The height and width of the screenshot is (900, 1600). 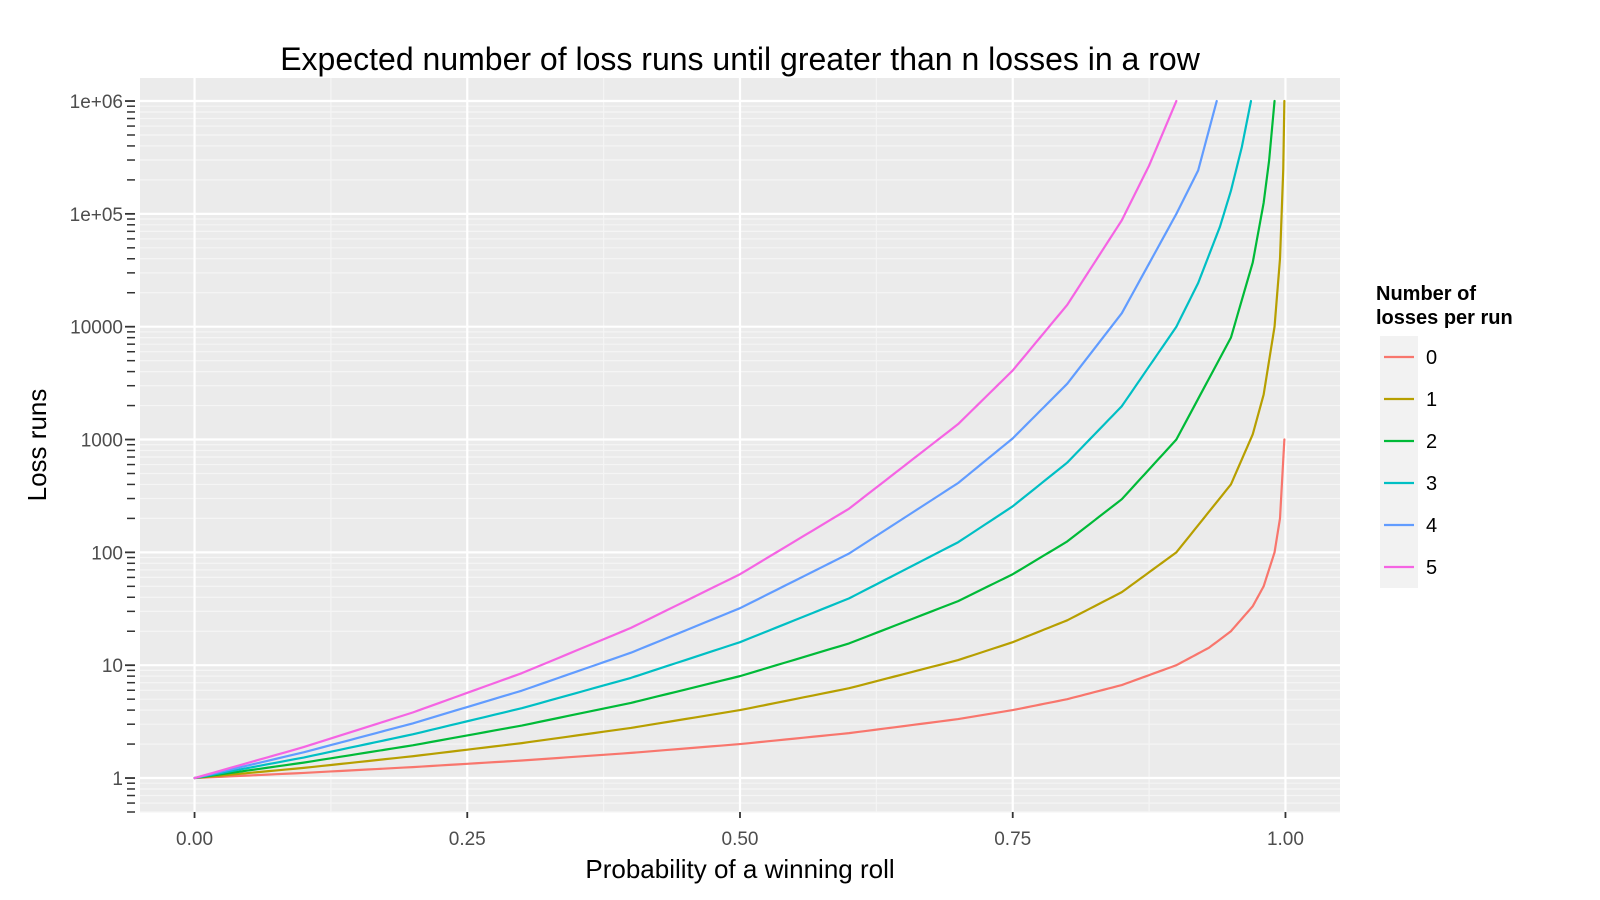 What do you see at coordinates (1444, 318) in the screenshot?
I see `legend-title-line-2: losses per run` at bounding box center [1444, 318].